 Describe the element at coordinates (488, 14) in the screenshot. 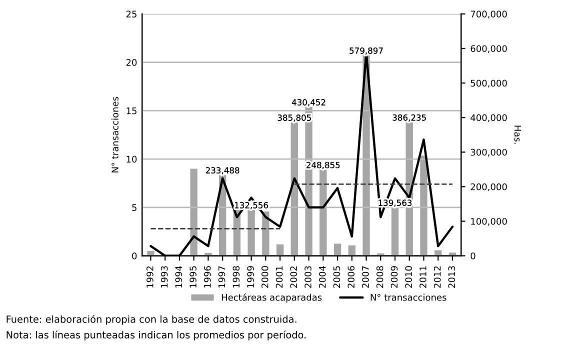

I see `y2-tick-label: 700,000` at that location.